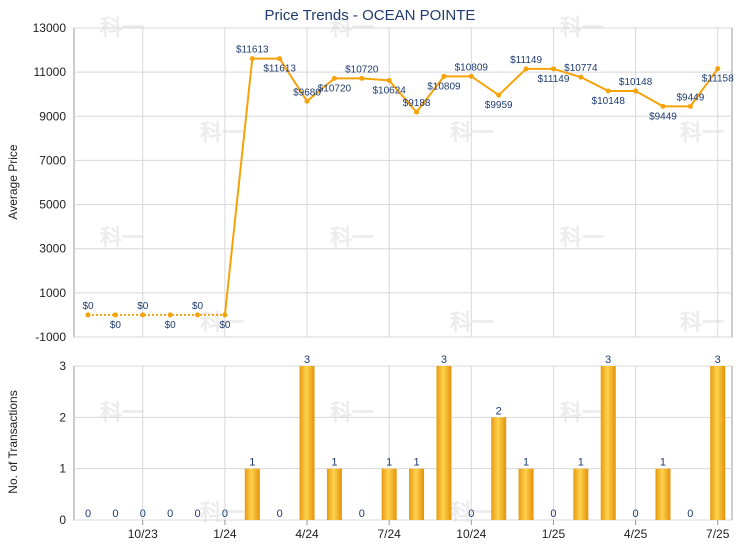  I want to click on price-data-label: $11158, so click(718, 79).